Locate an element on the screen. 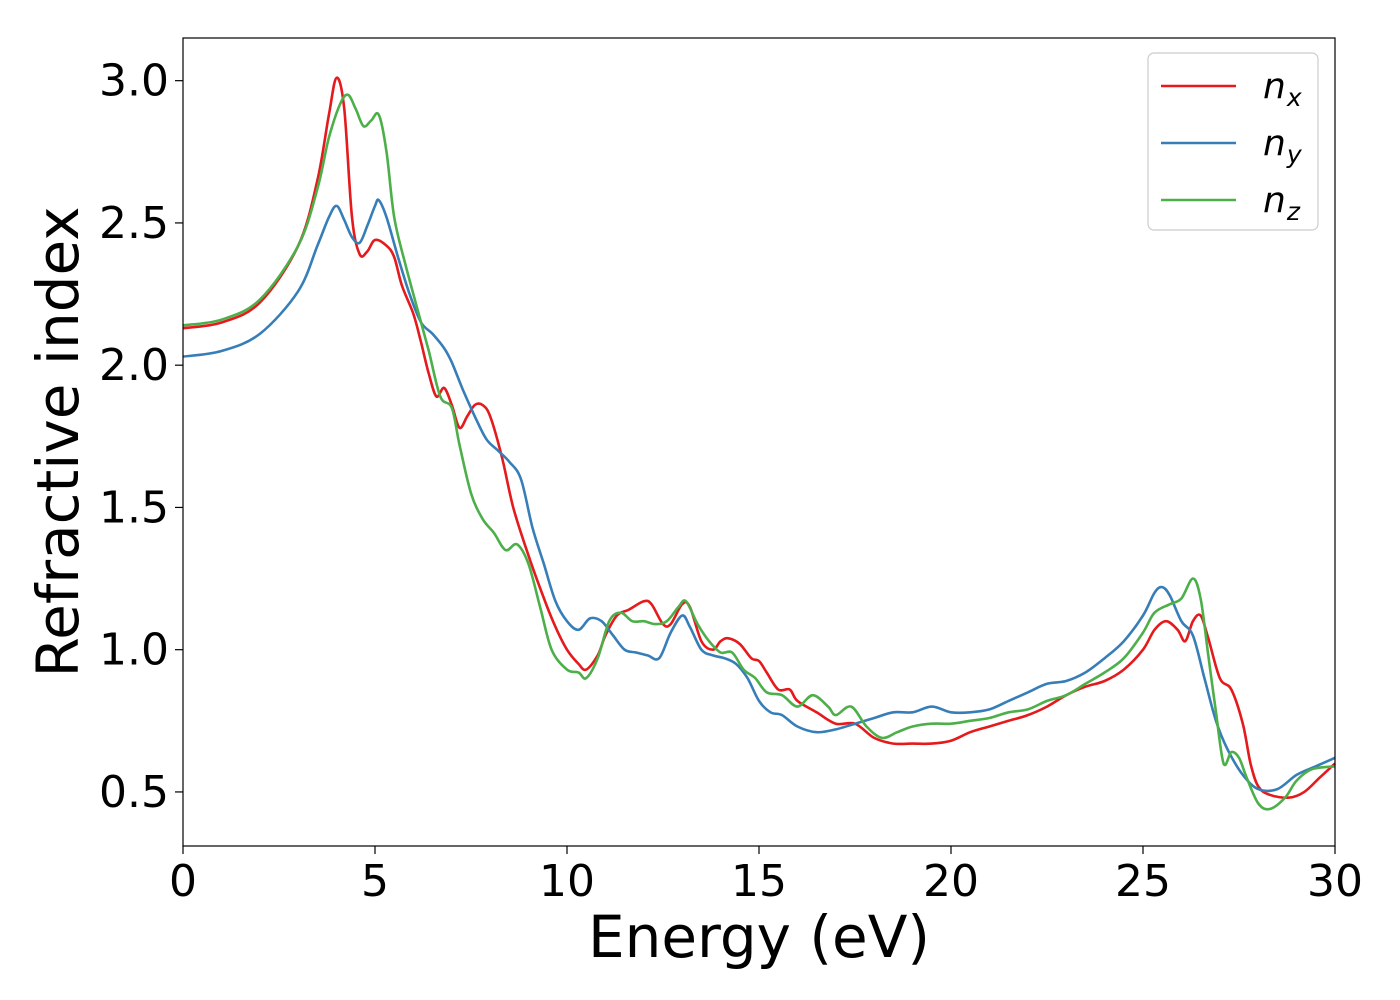  x-axis-title: Energy (eV) is located at coordinates (759, 937).